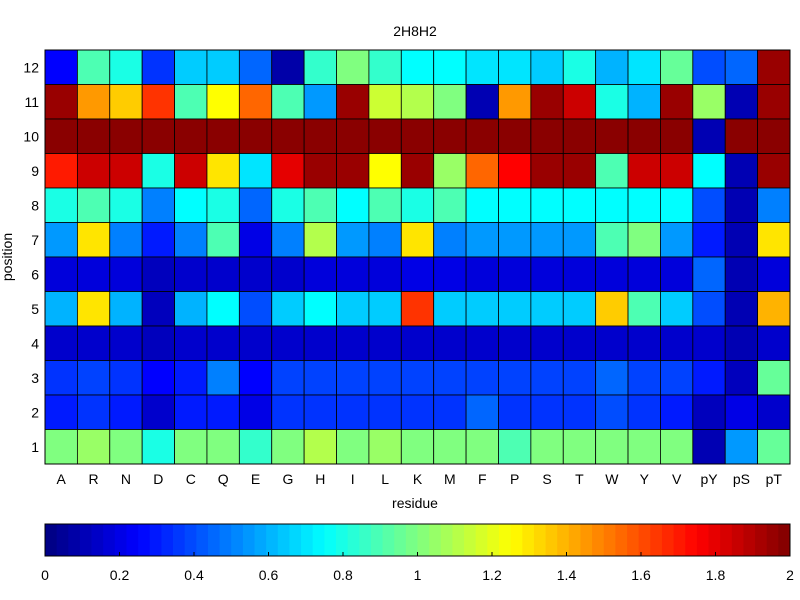 Image resolution: width=800 pixels, height=600 pixels. What do you see at coordinates (774, 479) in the screenshot?
I see `x-tick-label: pT` at bounding box center [774, 479].